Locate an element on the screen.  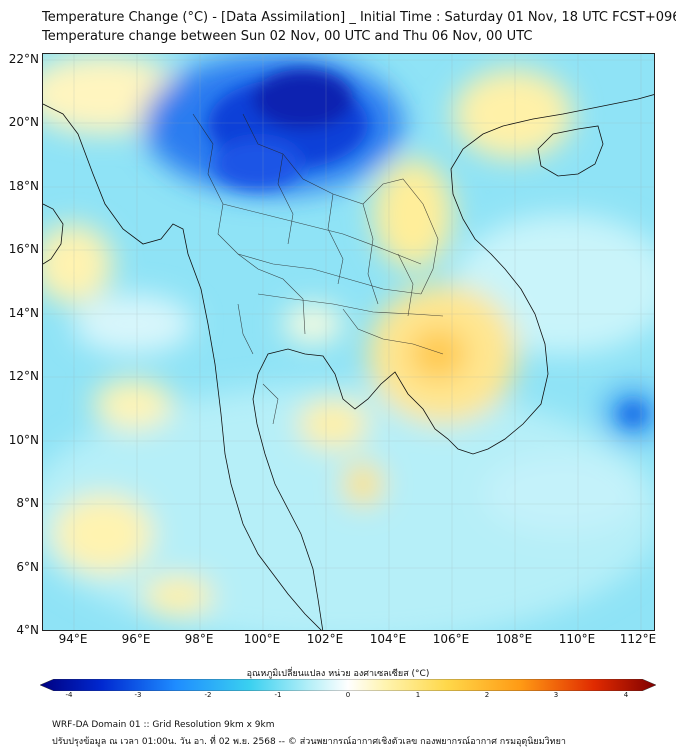
lon-label-112e: 112°E is located at coordinates (638, 639).